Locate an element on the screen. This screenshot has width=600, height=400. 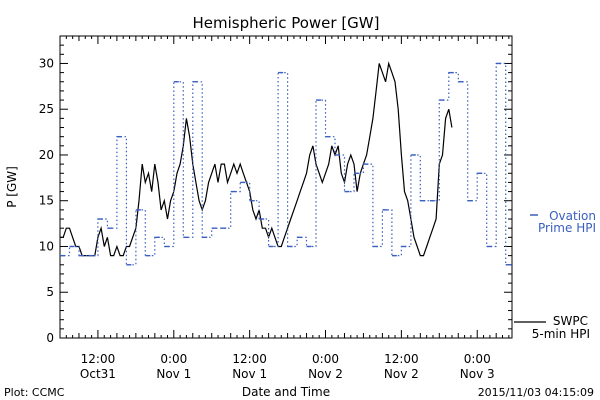
legend-ovation-line2: Prime HPI is located at coordinates (567, 228).